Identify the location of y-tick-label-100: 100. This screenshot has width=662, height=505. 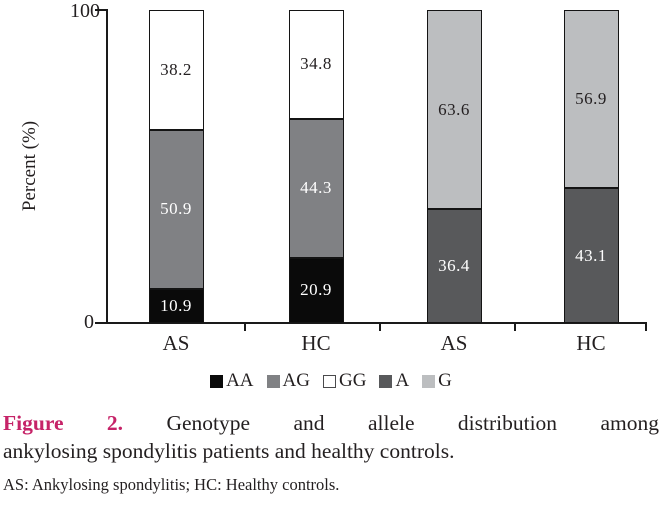
(85, 11).